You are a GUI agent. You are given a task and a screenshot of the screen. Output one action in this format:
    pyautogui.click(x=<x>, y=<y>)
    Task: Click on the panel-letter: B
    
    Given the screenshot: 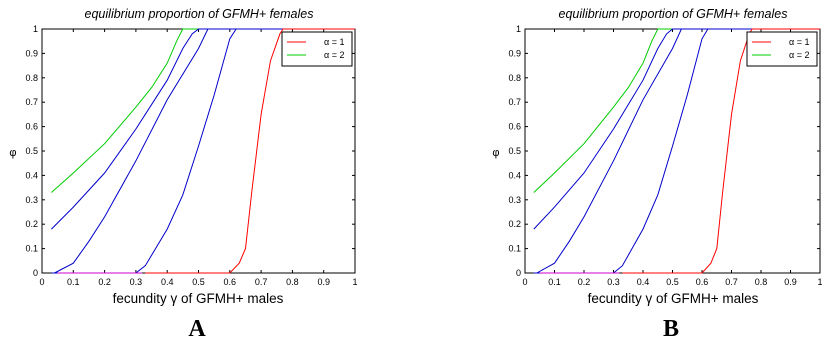 What is the action you would take?
    pyautogui.click(x=671, y=329)
    